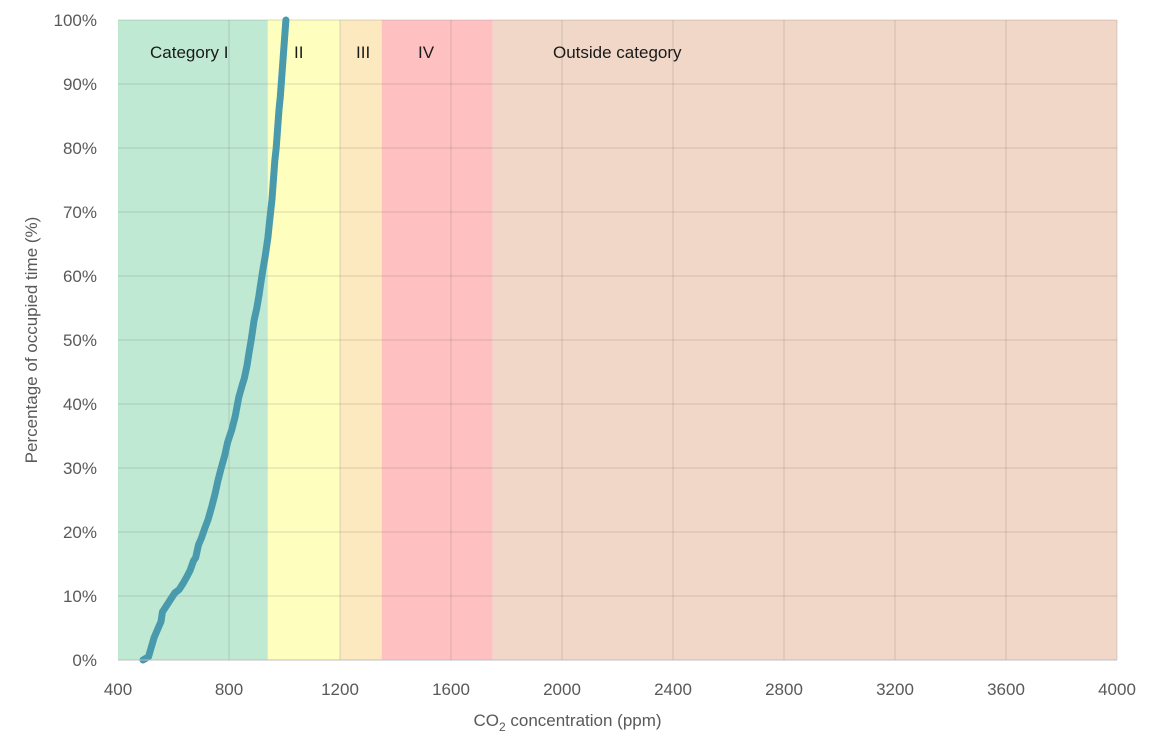 The image size is (1170, 734). What do you see at coordinates (84, 660) in the screenshot?
I see `y-tick-label: 0%` at bounding box center [84, 660].